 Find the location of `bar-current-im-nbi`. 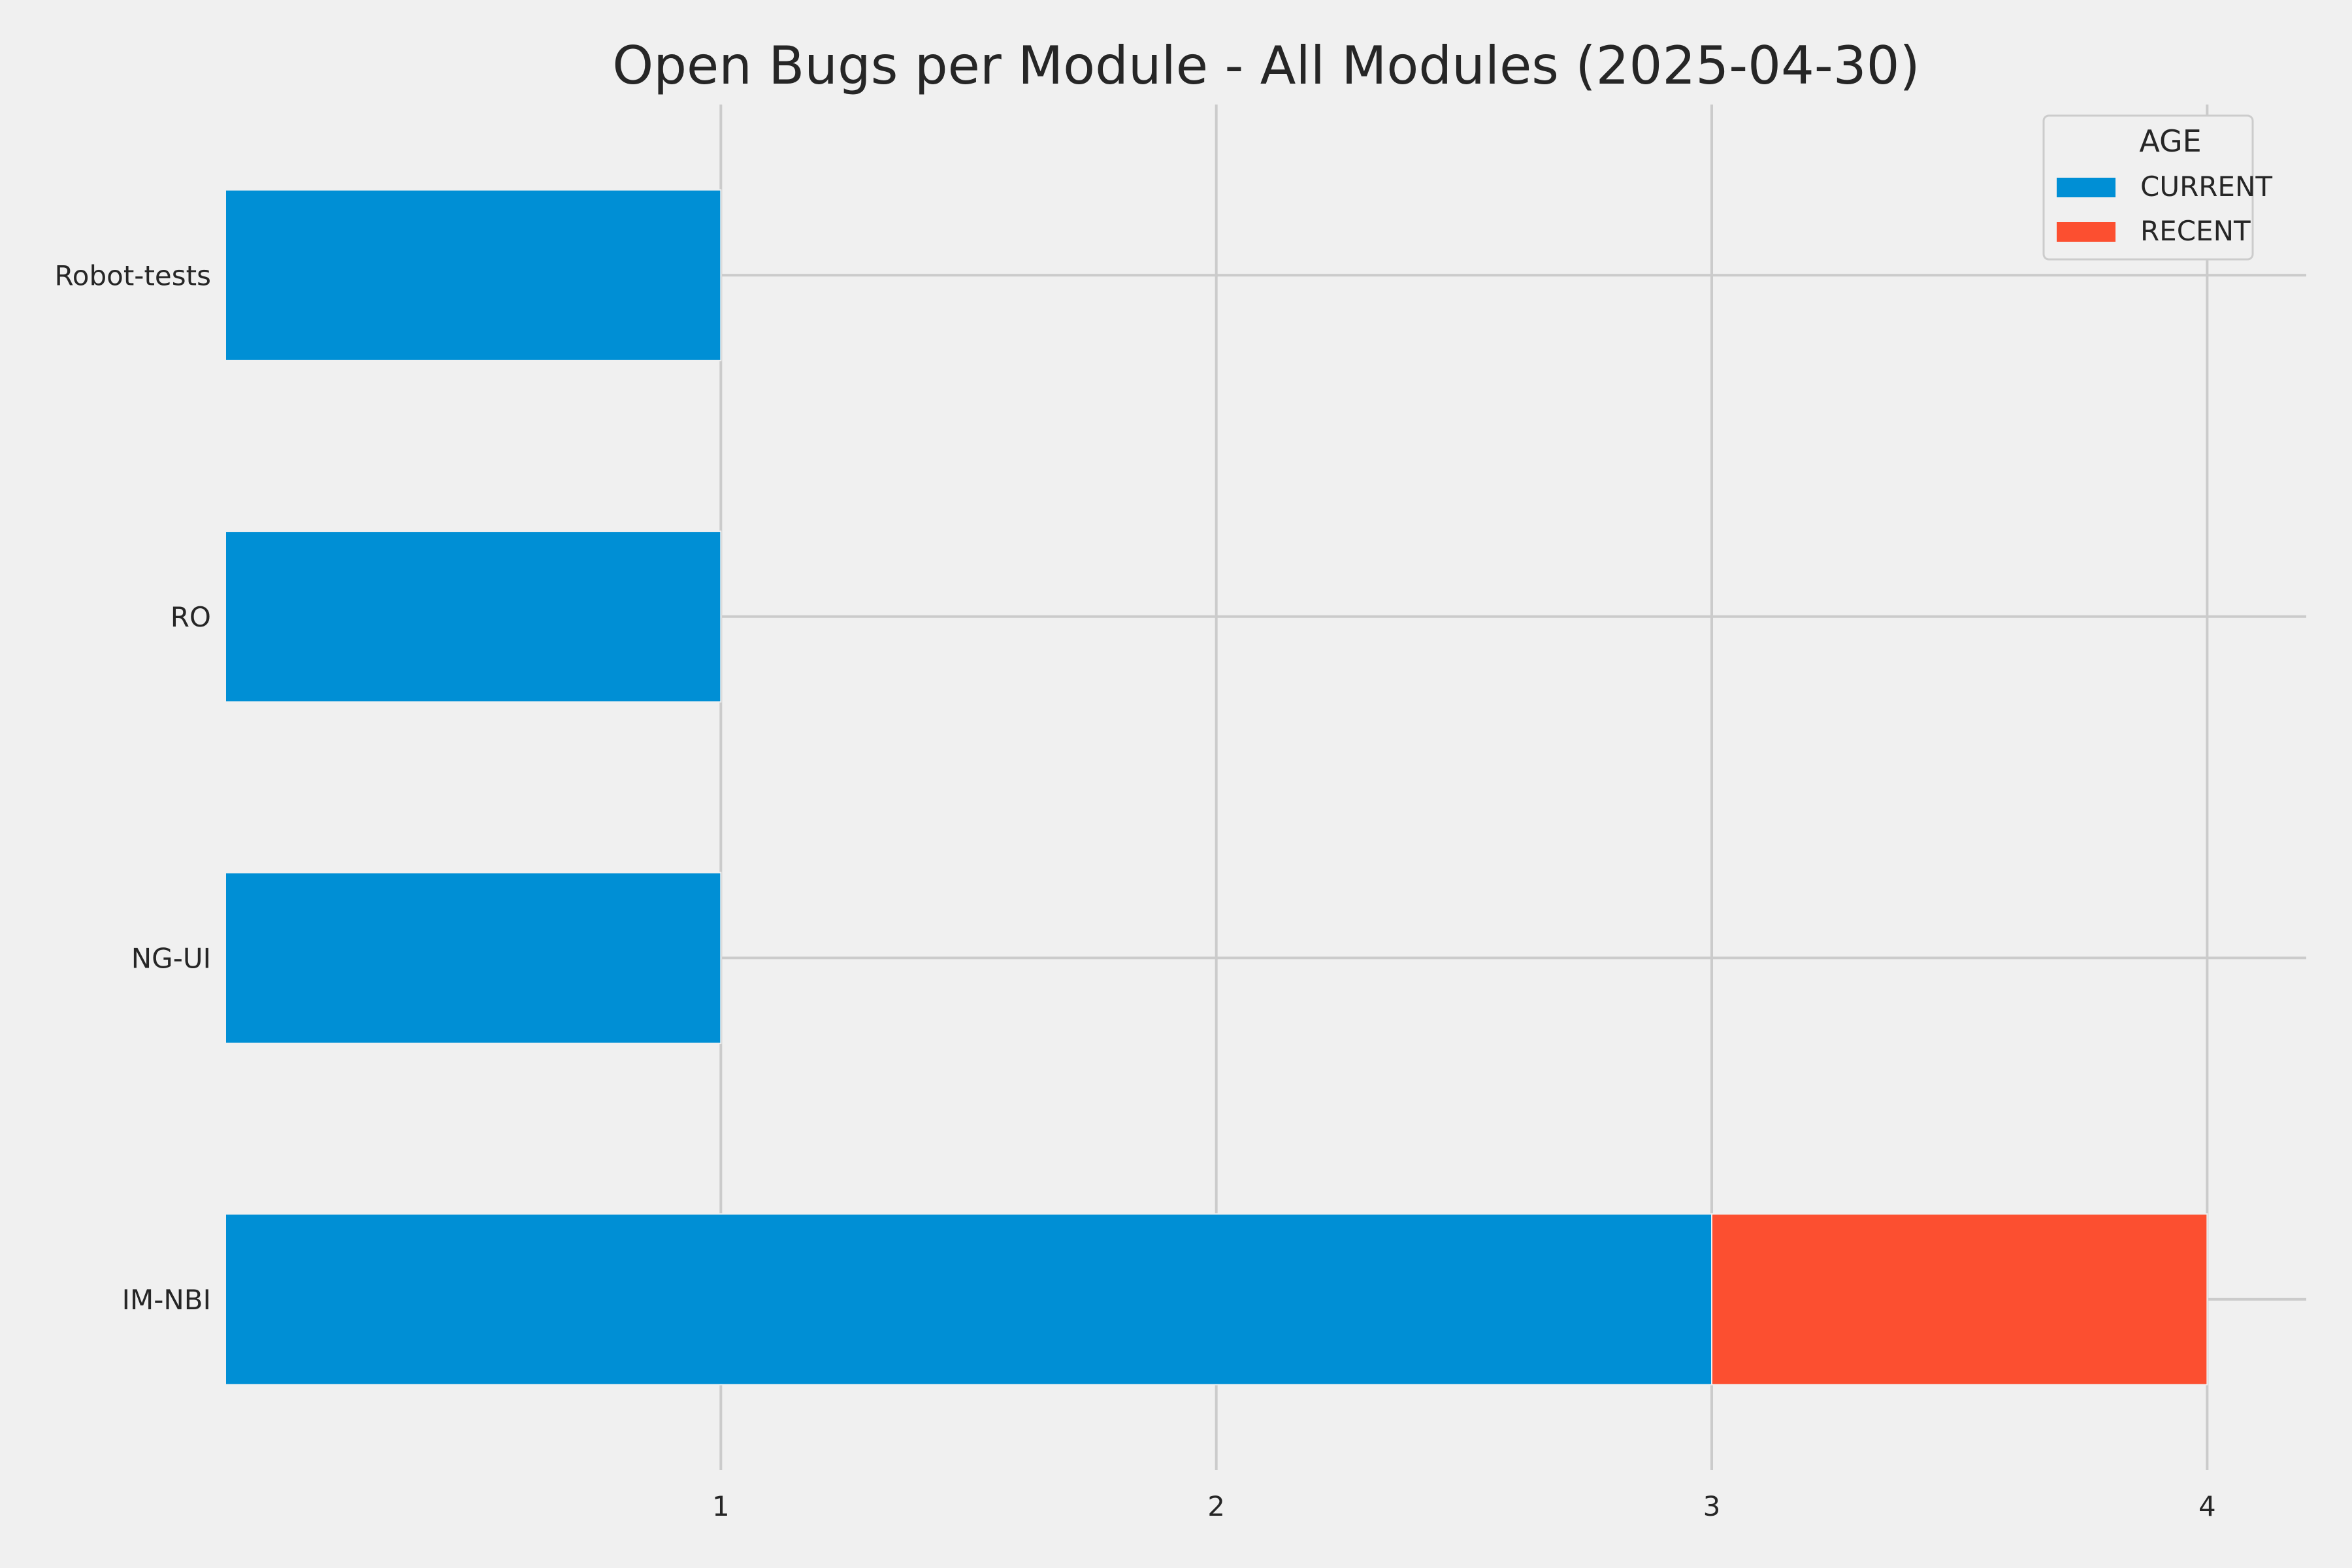

bar-current-im-nbi is located at coordinates (968, 1299).